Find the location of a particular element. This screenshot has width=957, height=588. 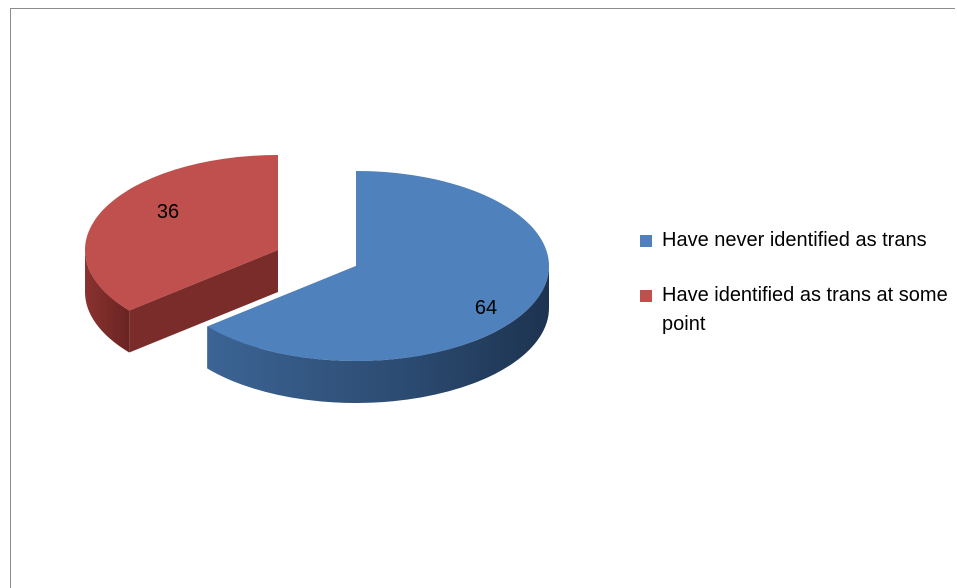

legend-item-never: Have never identified as trans is located at coordinates (795, 240).